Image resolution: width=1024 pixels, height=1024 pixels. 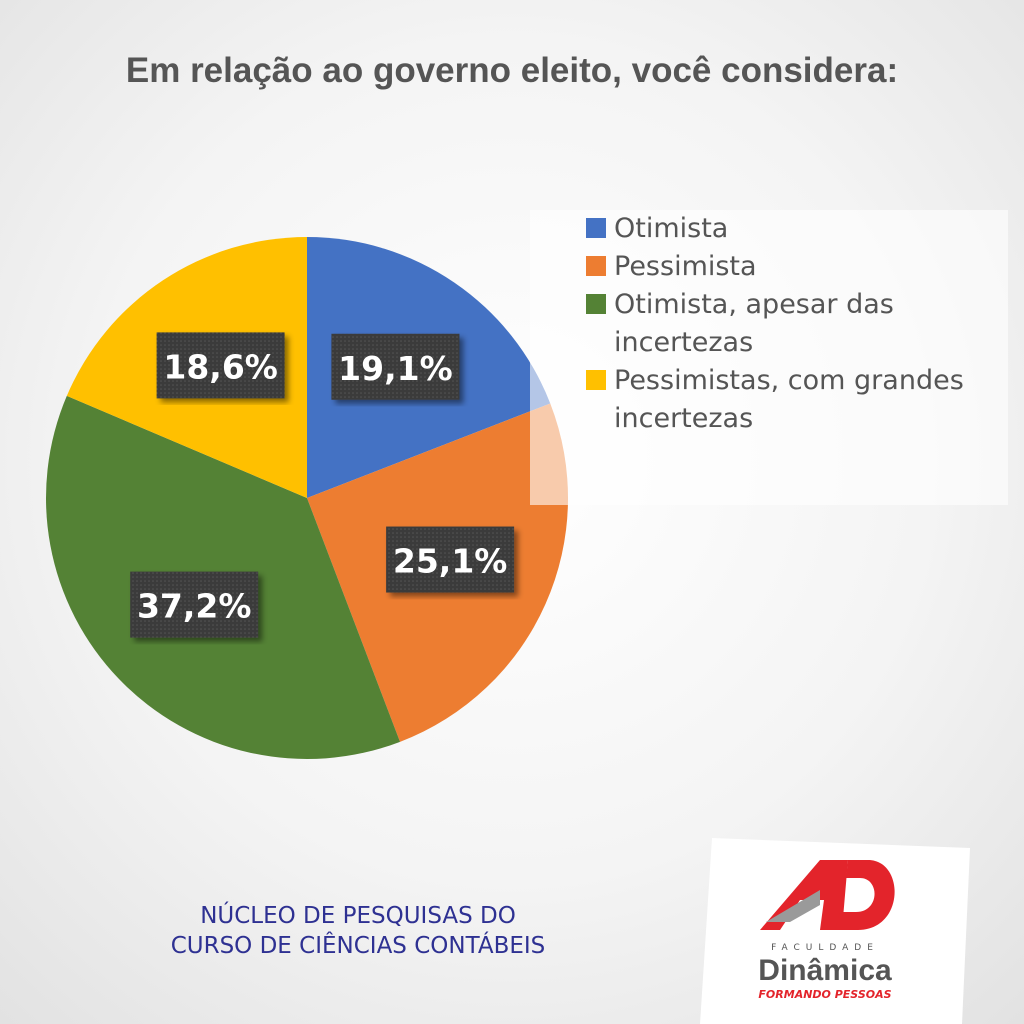 I want to click on logo-a, so click(x=804, y=895).